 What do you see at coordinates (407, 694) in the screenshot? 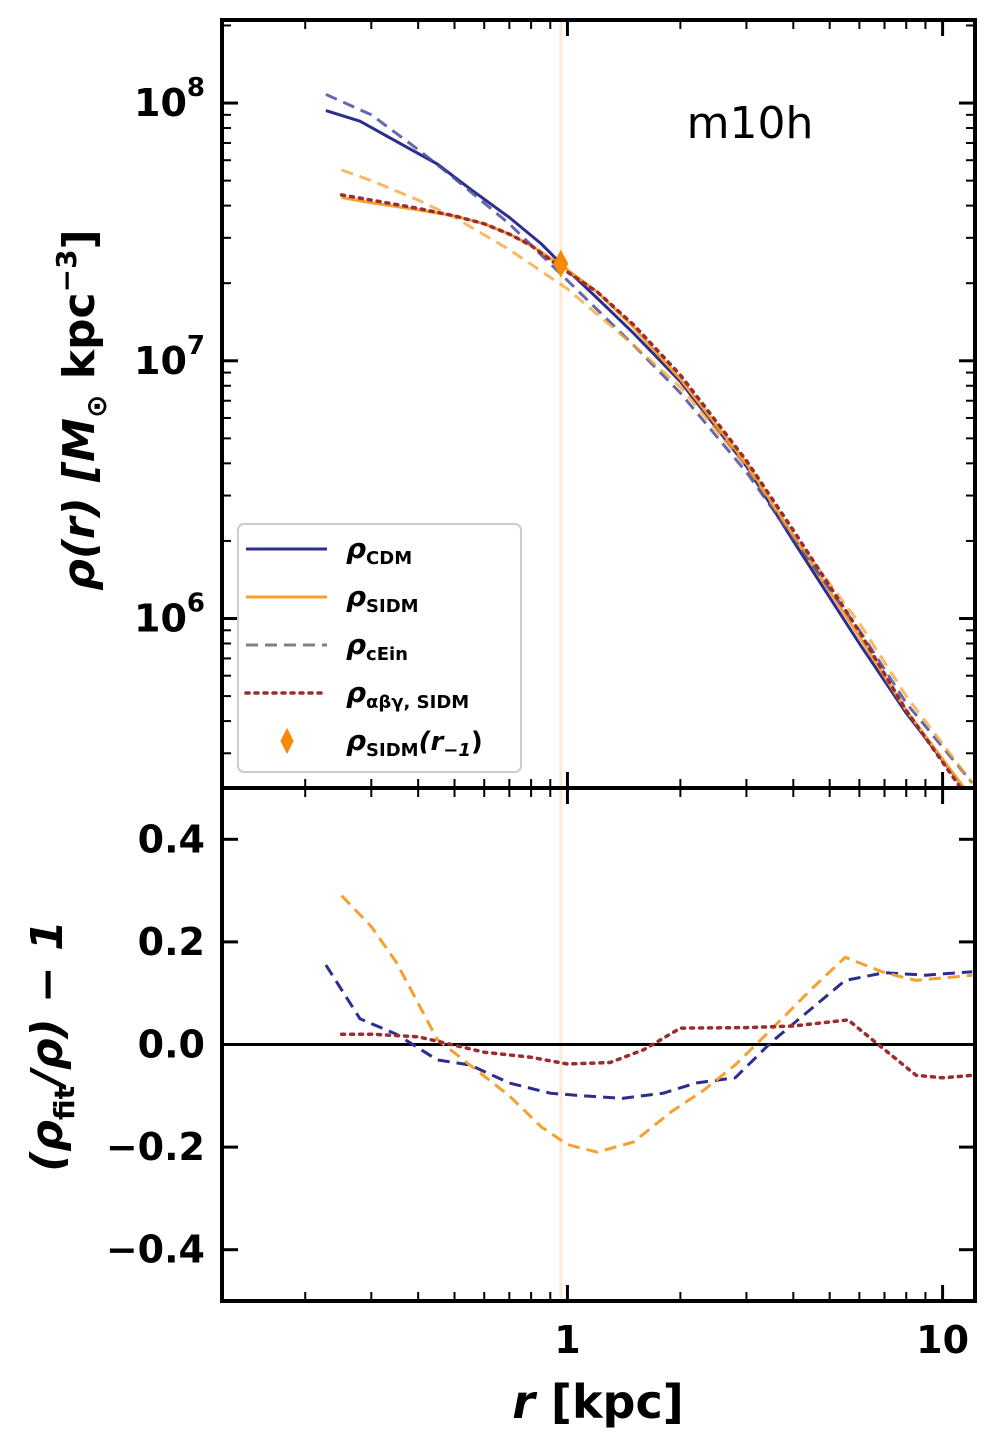
I see `legend-label-abg: ραβγ, SIDM` at bounding box center [407, 694].